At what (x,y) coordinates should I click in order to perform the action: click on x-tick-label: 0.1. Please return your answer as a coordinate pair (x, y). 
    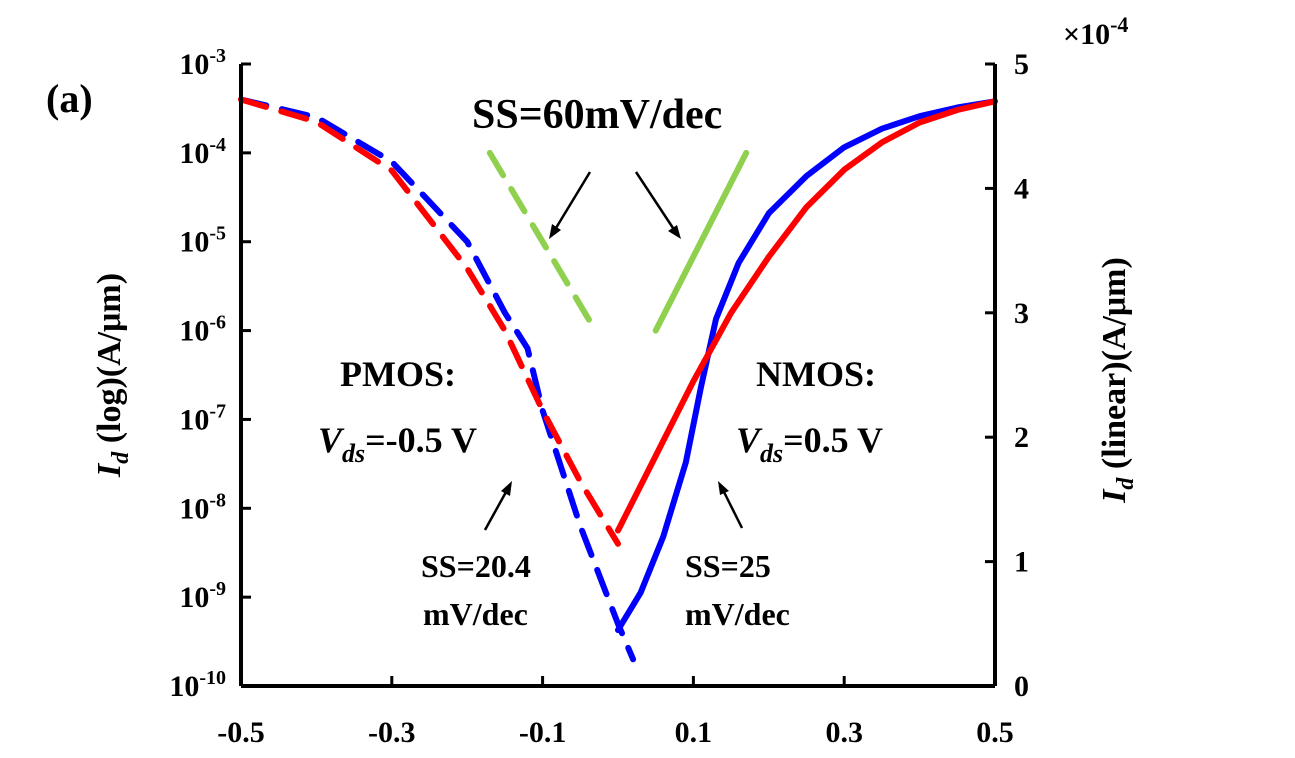
    Looking at the image, I should click on (694, 732).